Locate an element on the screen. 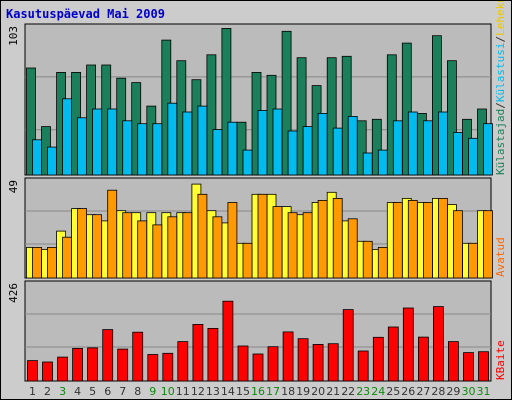 The width and height of the screenshot is (512, 400). x-tick-label: 14 is located at coordinates (228, 391).